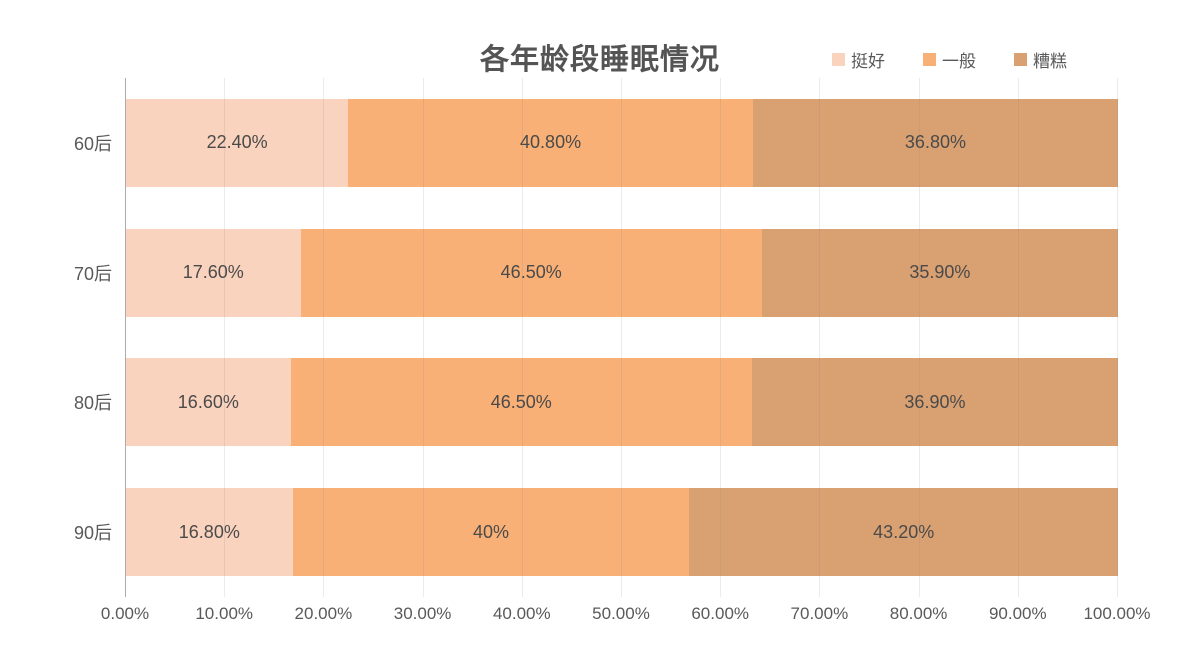 This screenshot has height=670, width=1186. I want to click on legend-item-2: 一般, so click(949, 59).